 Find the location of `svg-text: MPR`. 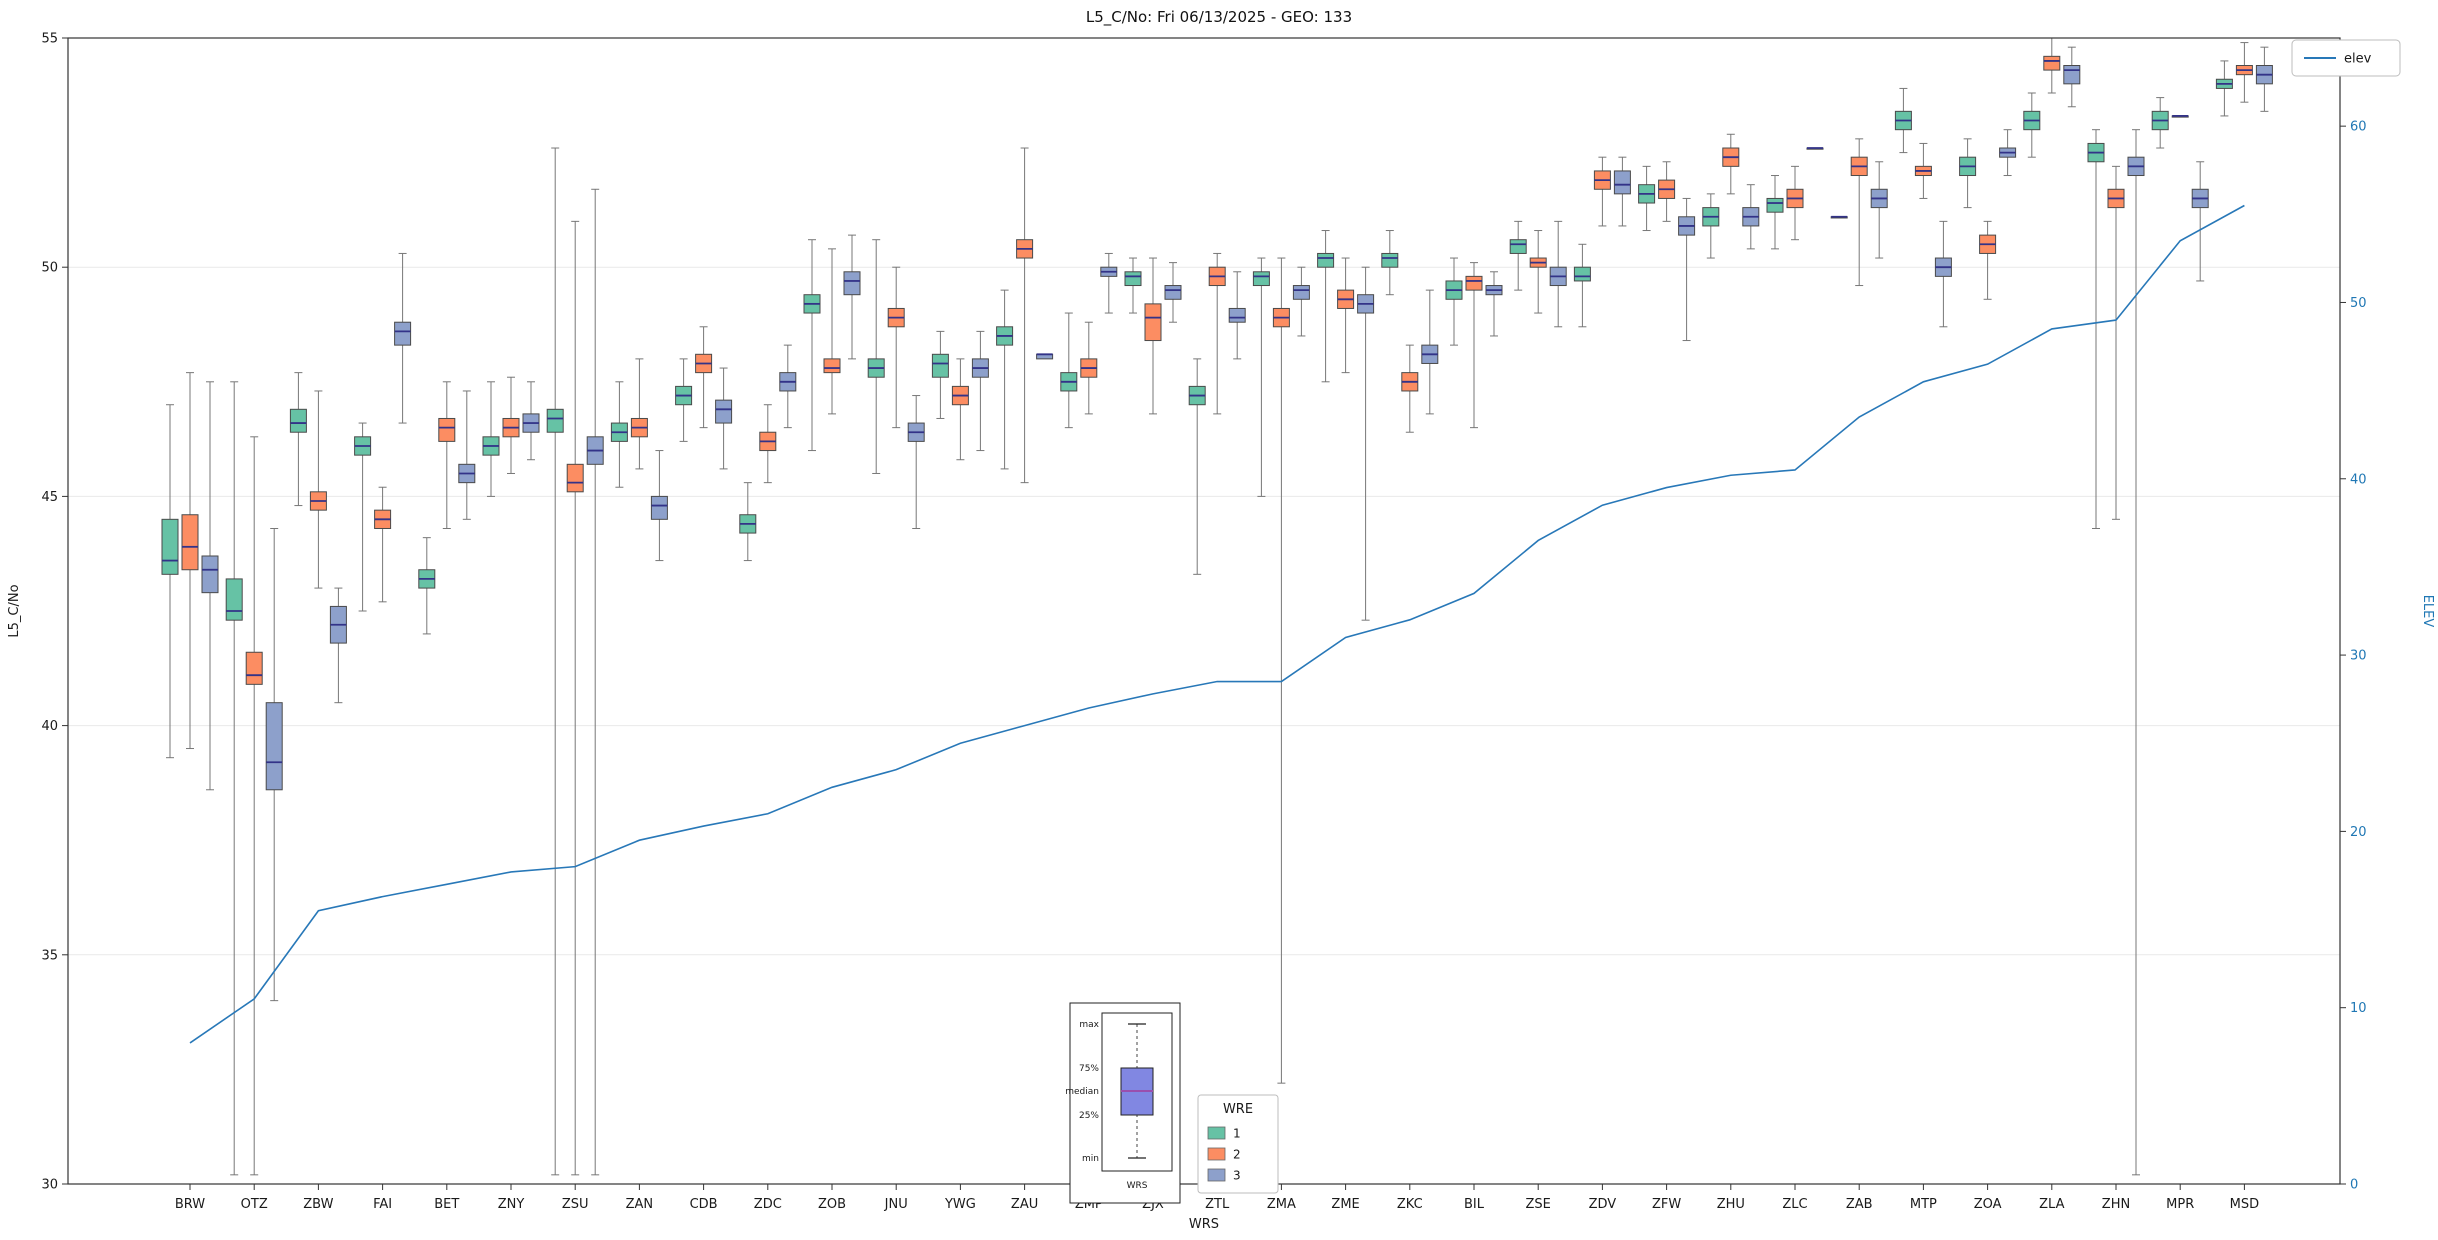

svg-text: MPR is located at coordinates (2180, 1204).